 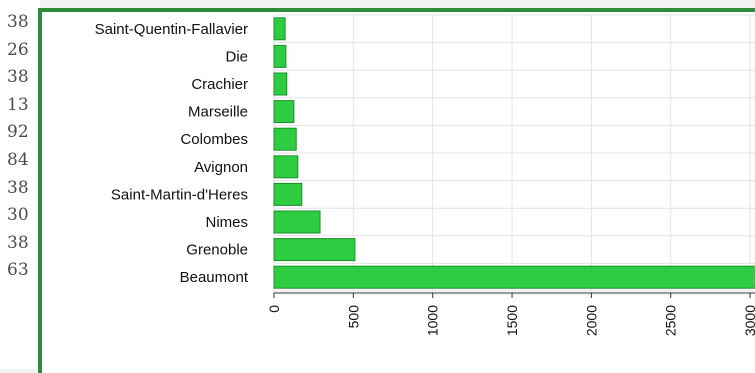 I want to click on category-label: Nimes, so click(x=226, y=222).